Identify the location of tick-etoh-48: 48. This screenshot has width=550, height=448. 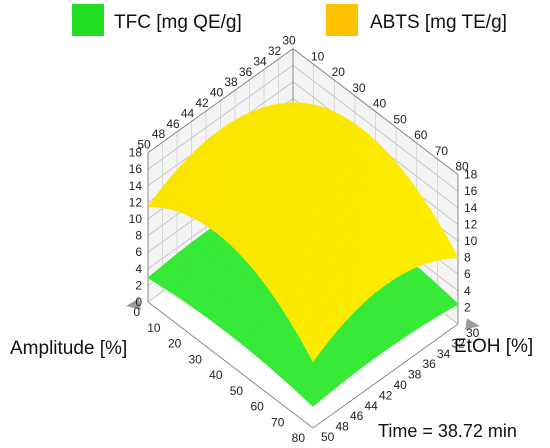
(343, 427).